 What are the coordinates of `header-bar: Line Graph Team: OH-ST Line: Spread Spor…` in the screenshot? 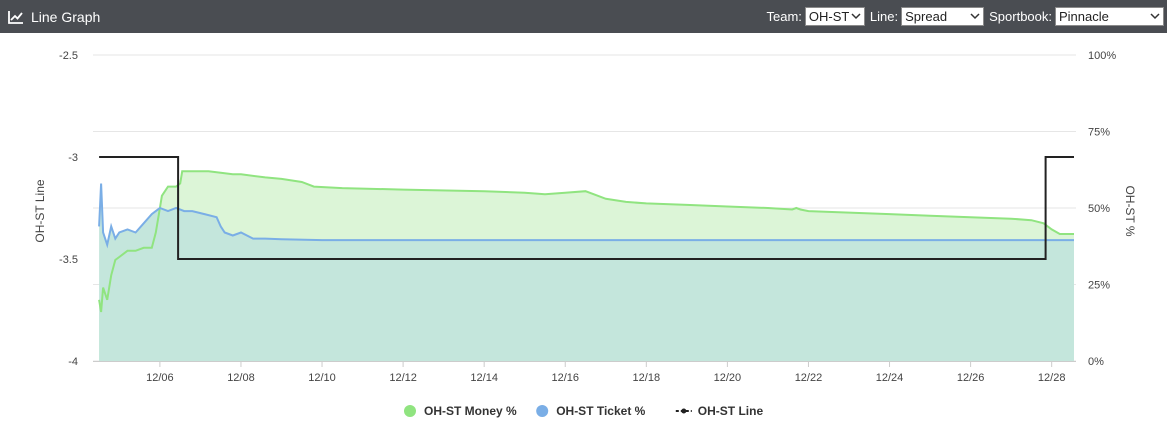 It's located at (583, 16).